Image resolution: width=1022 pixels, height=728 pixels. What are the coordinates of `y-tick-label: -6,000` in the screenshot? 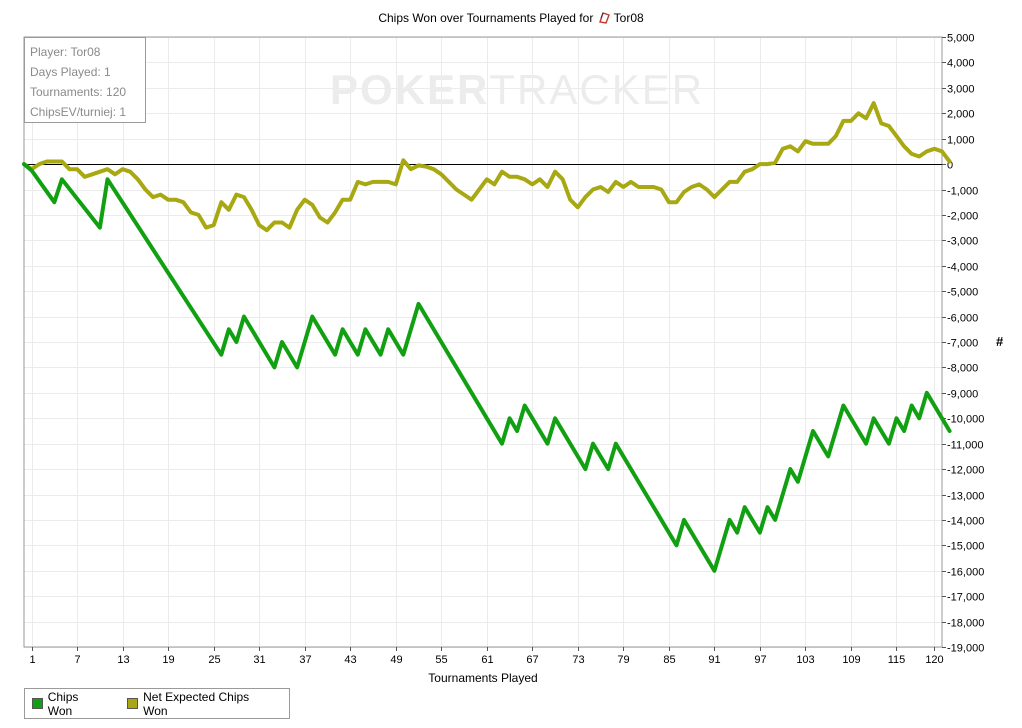 It's located at (962, 319).